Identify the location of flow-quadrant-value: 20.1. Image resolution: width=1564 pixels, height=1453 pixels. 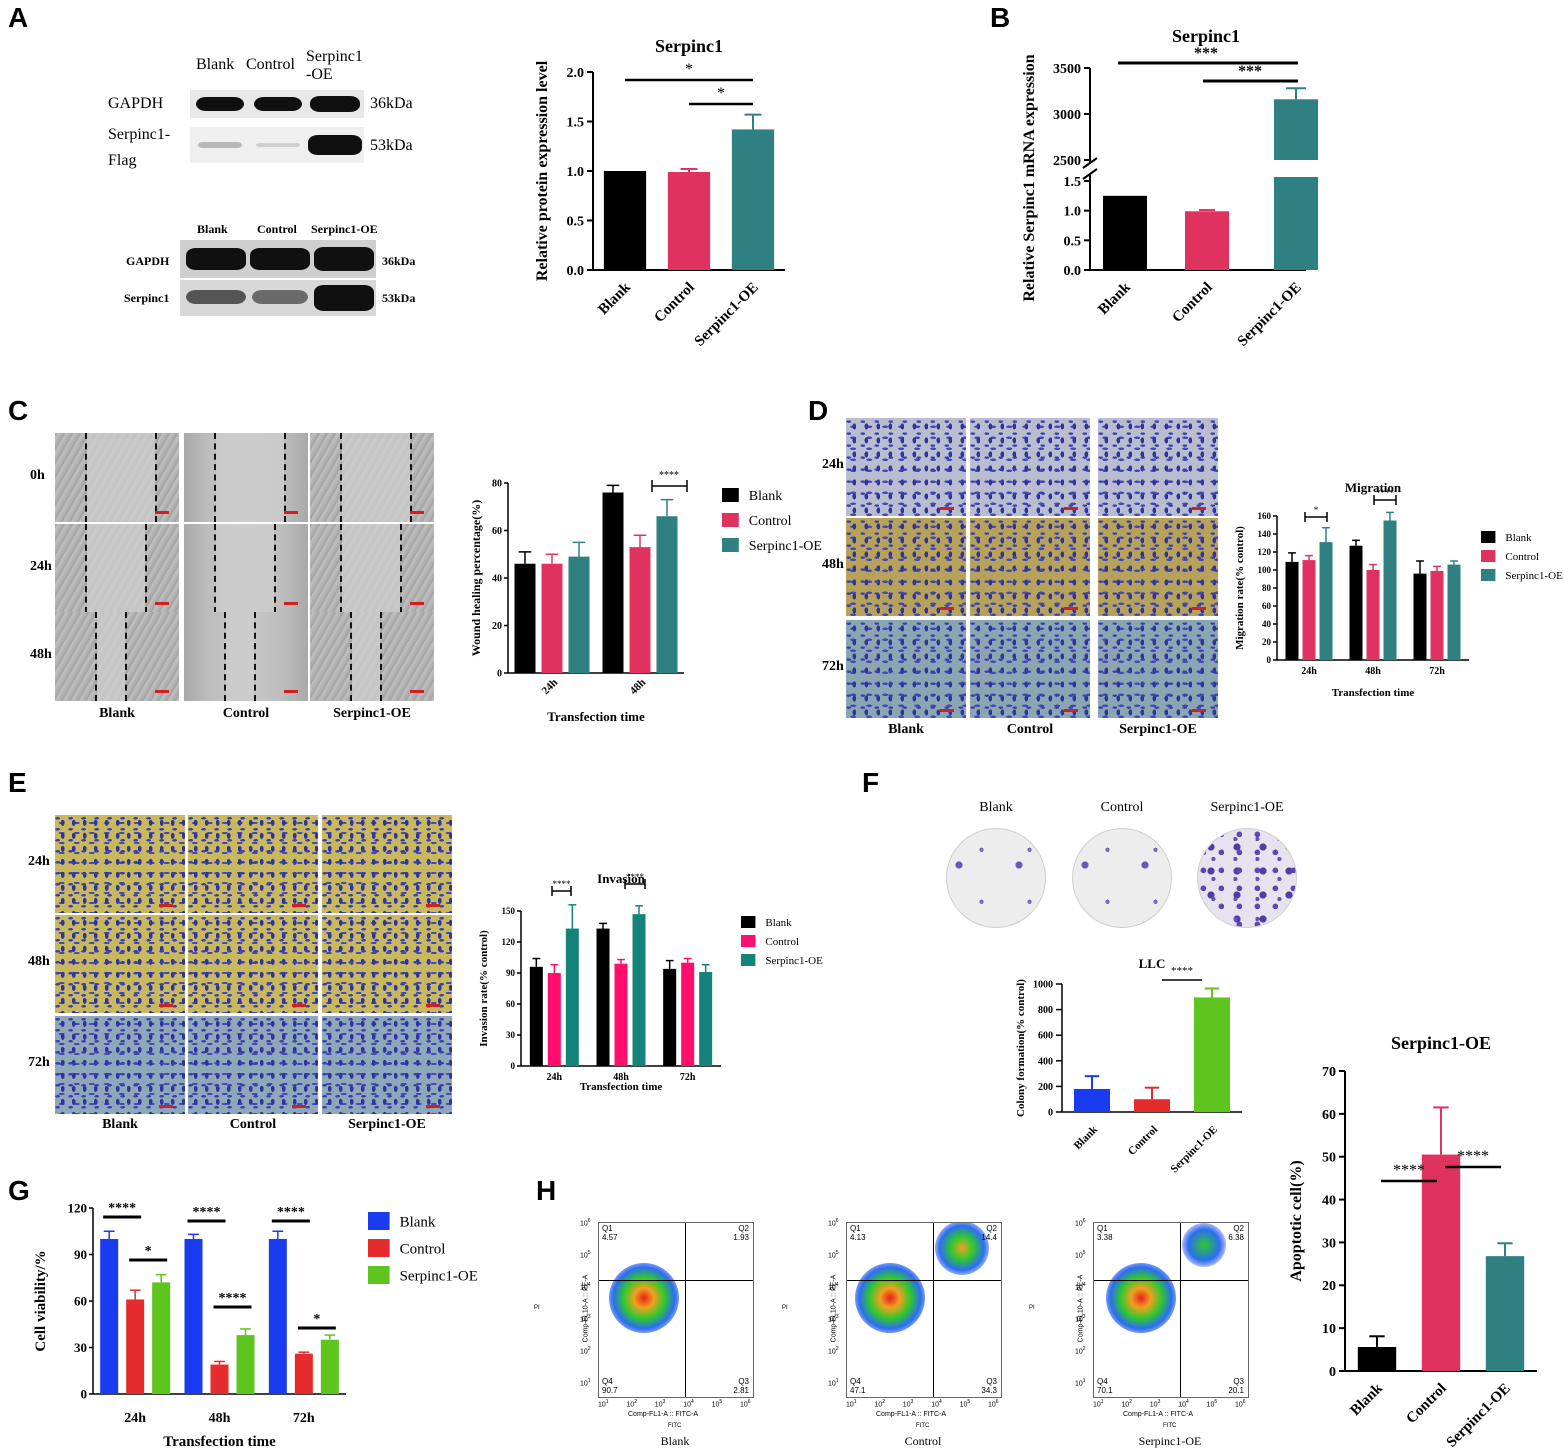
(1236, 1390).